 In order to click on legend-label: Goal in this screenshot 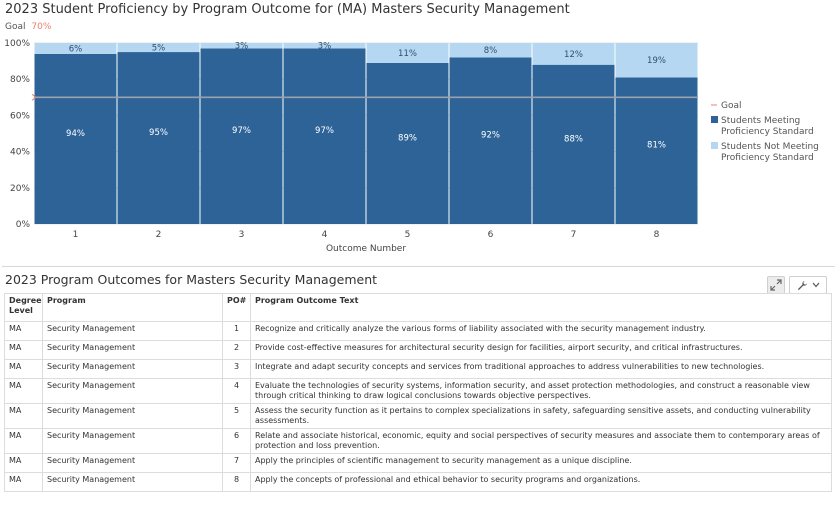, I will do `click(731, 106)`.